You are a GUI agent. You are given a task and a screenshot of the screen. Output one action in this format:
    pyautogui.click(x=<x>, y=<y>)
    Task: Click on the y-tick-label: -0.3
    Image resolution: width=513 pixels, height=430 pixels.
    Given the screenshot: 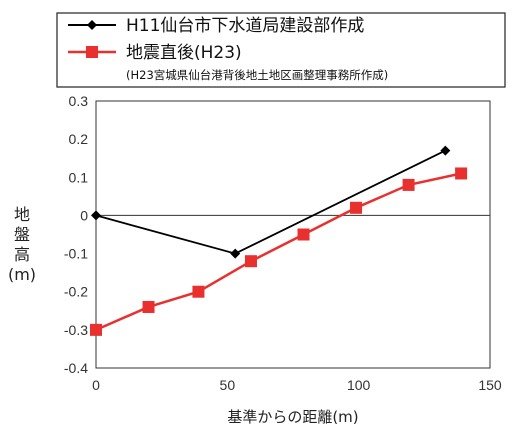 What is the action you would take?
    pyautogui.click(x=76, y=330)
    